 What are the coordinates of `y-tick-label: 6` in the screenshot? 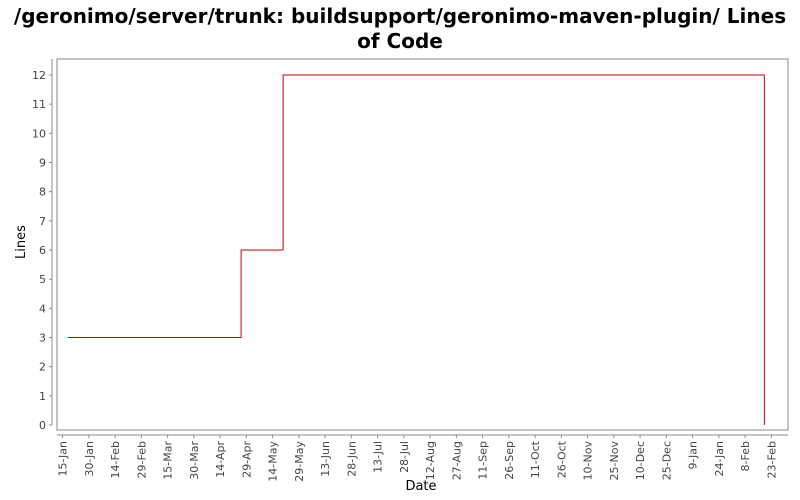 It's located at (42, 250).